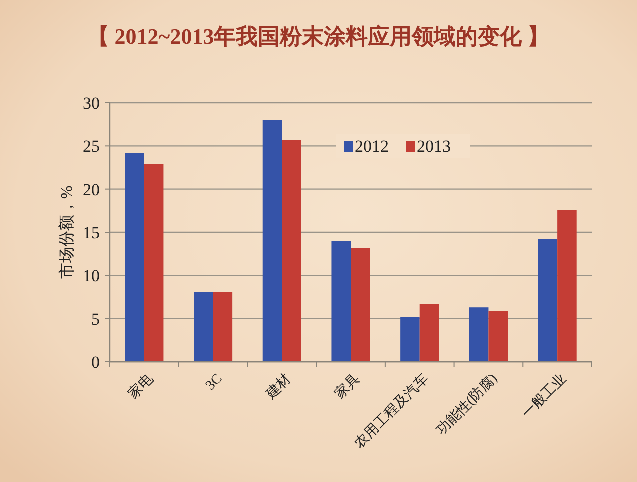 This screenshot has height=482, width=637. I want to click on x-tick-label: 一般工业, so click(544, 396).